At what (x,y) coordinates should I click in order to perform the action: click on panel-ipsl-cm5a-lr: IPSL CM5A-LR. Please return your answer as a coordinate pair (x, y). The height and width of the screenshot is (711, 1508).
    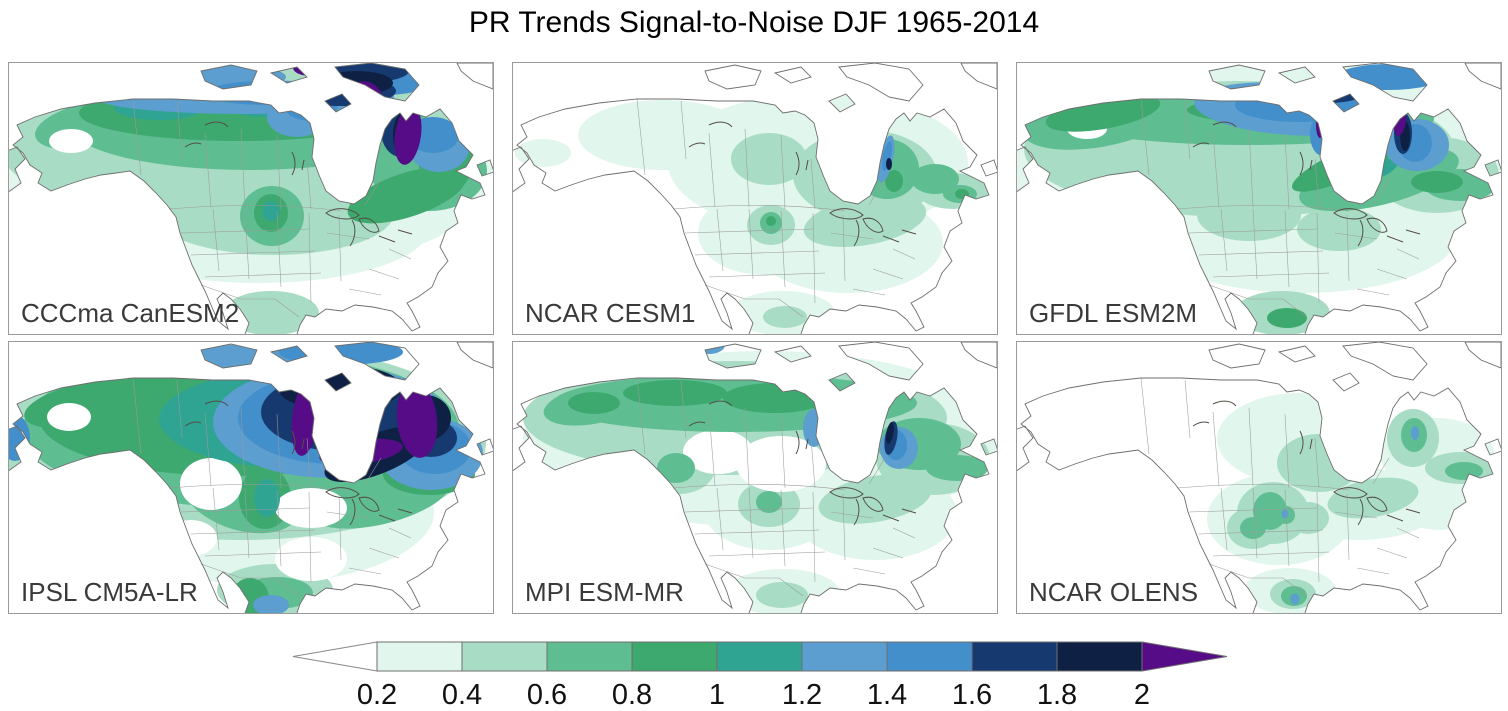
    Looking at the image, I should click on (251, 477).